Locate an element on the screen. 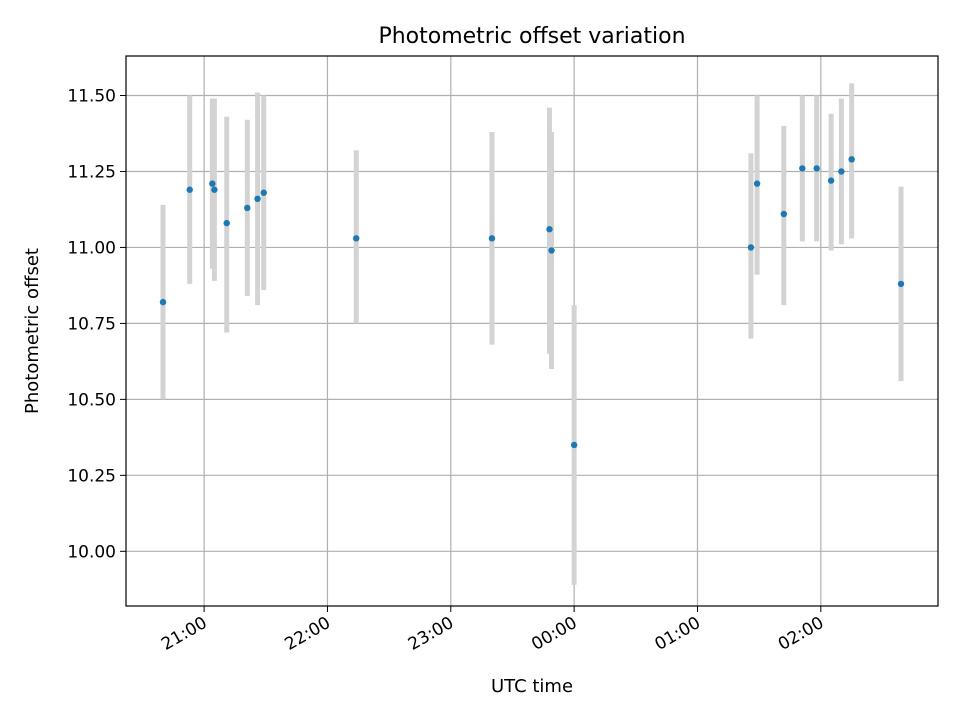 This screenshot has height=720, width=960. y-tick-label: 11.50 is located at coordinates (91, 97).